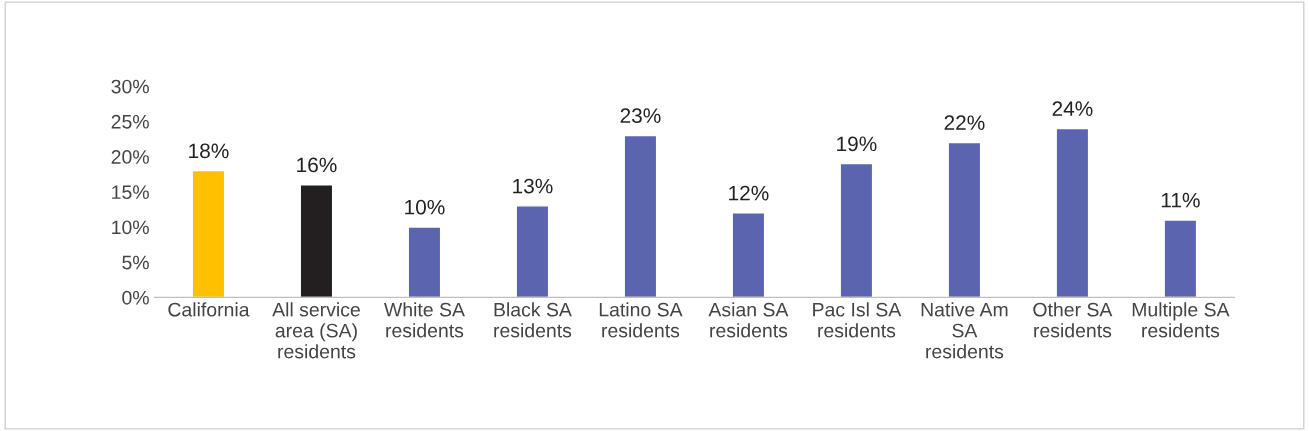 Image resolution: width=1309 pixels, height=431 pixels. What do you see at coordinates (130, 227) in the screenshot?
I see `y-tick-label: 10%` at bounding box center [130, 227].